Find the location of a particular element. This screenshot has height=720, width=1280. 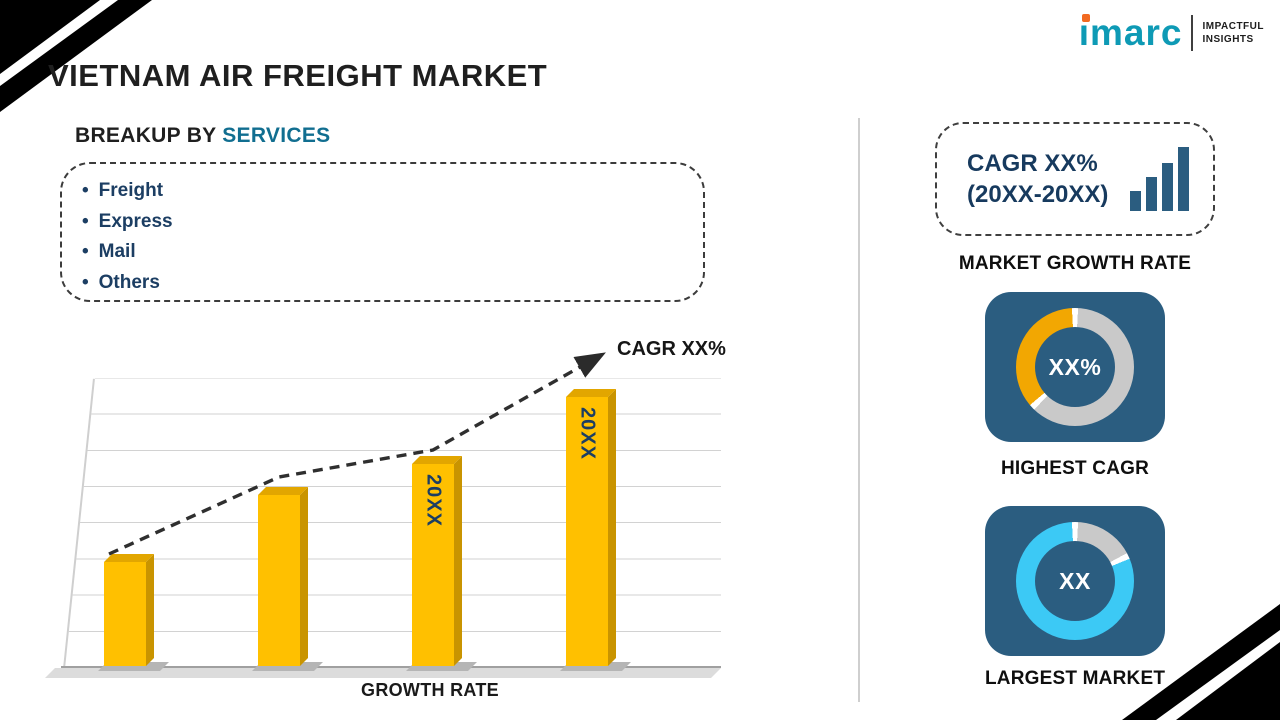

logo-i-stem: ı is located at coordinates (1084, 32).